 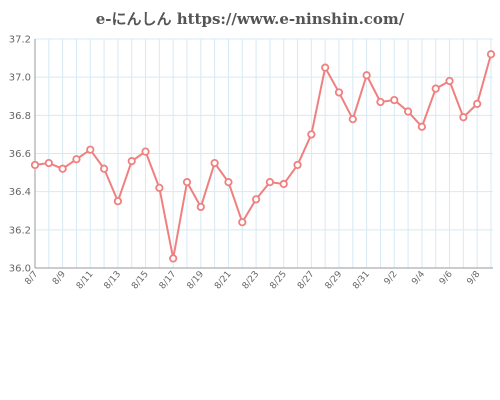 I want to click on x-tick-label: 8/19, so click(x=195, y=280).